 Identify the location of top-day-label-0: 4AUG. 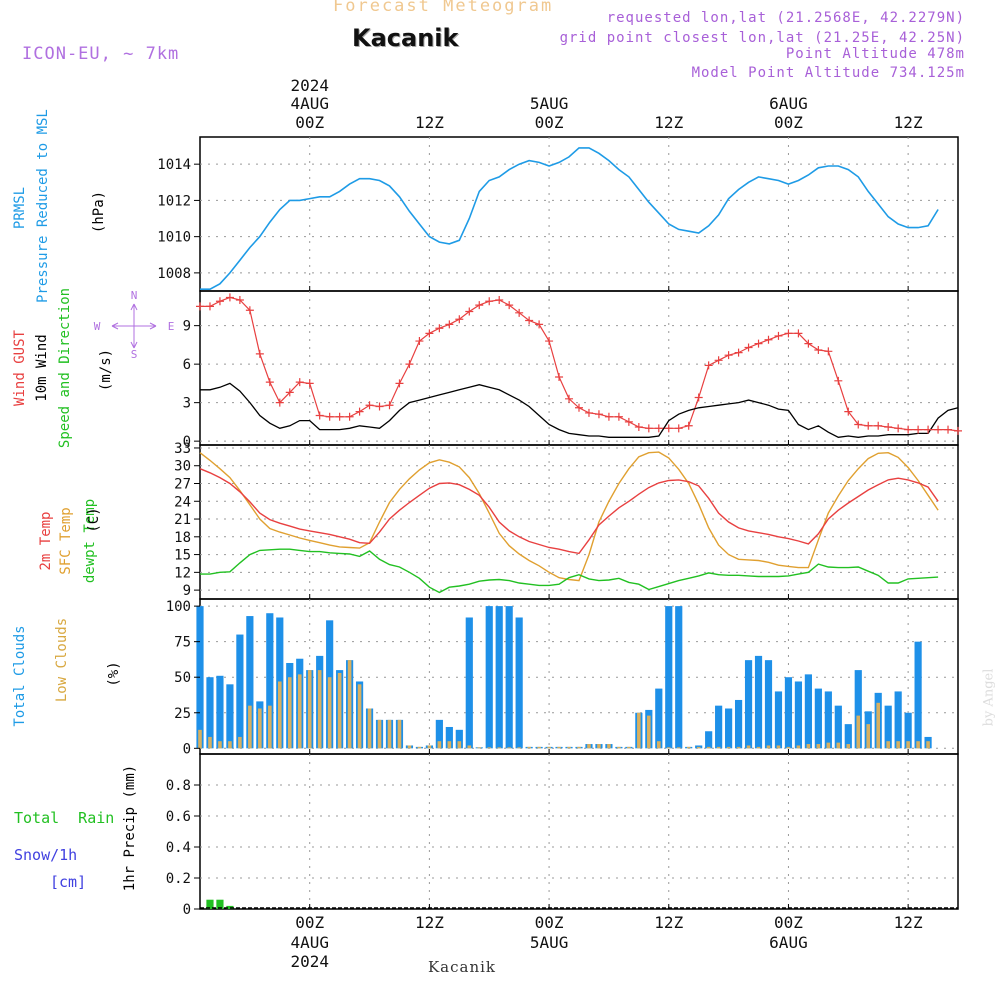
(309, 103).